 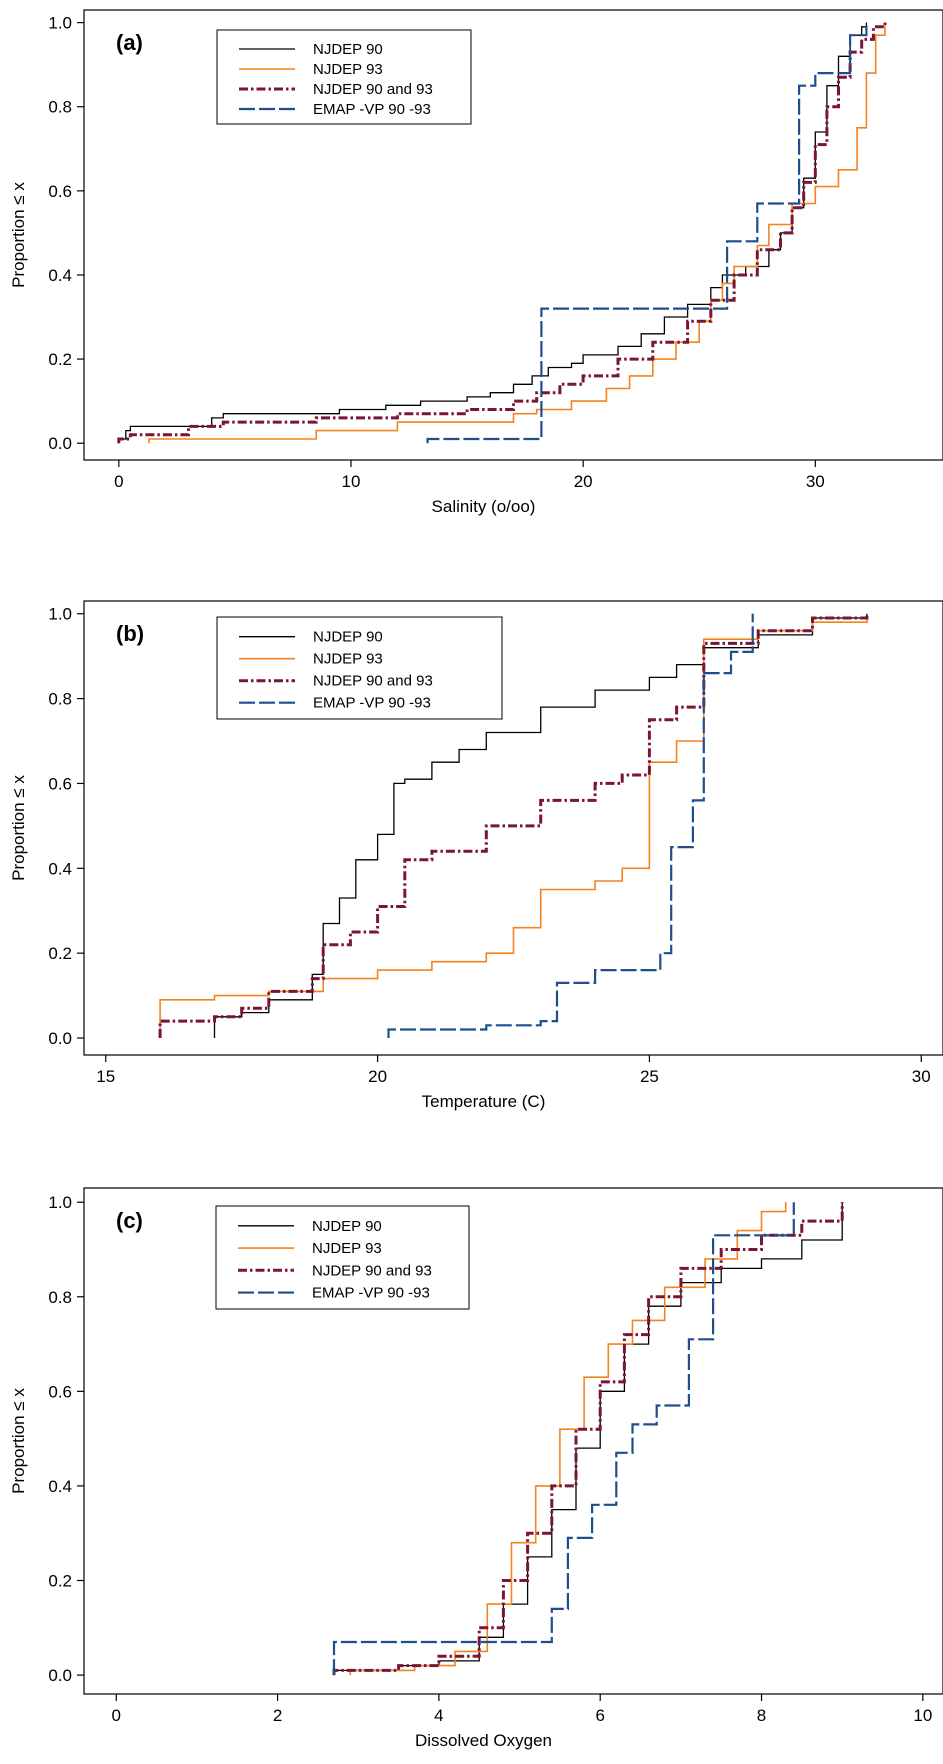 What do you see at coordinates (649, 1076) in the screenshot?
I see `x-tick-label: 25` at bounding box center [649, 1076].